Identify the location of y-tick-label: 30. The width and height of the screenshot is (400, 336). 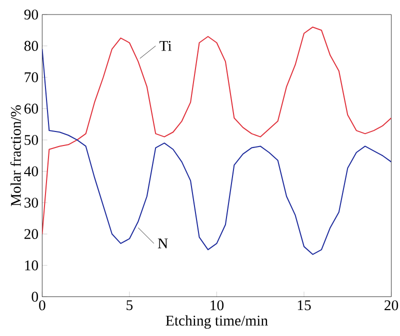
(31, 203).